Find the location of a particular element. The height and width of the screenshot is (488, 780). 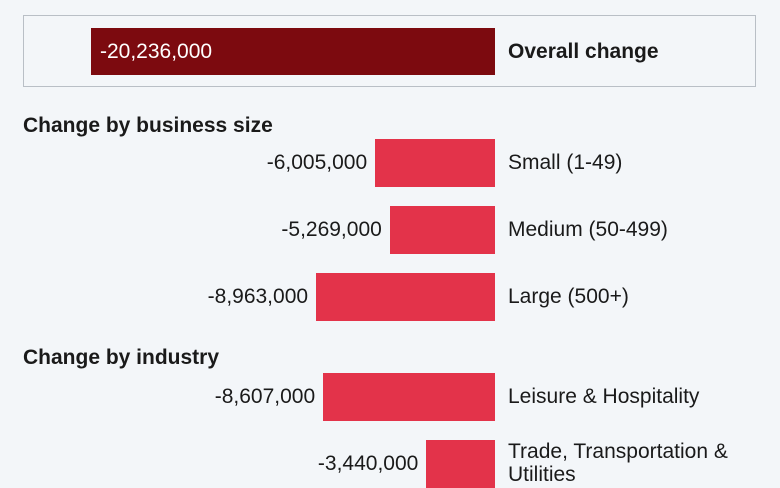

category-label-medium-50-499: Medium (50-499) is located at coordinates (588, 229).